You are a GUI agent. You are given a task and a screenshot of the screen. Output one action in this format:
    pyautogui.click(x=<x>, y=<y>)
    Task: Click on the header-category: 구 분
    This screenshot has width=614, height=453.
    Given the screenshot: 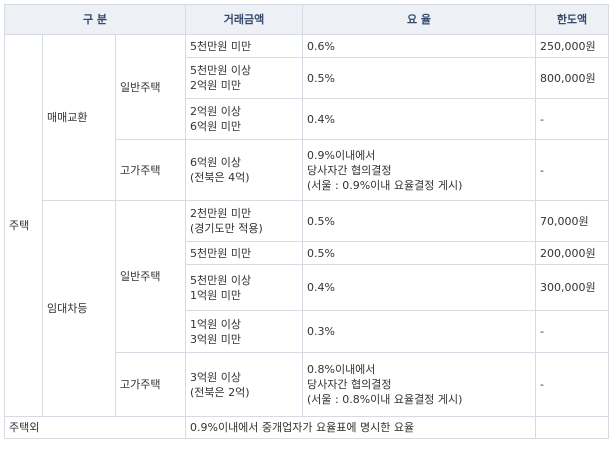 What is the action you would take?
    pyautogui.click(x=95, y=19)
    